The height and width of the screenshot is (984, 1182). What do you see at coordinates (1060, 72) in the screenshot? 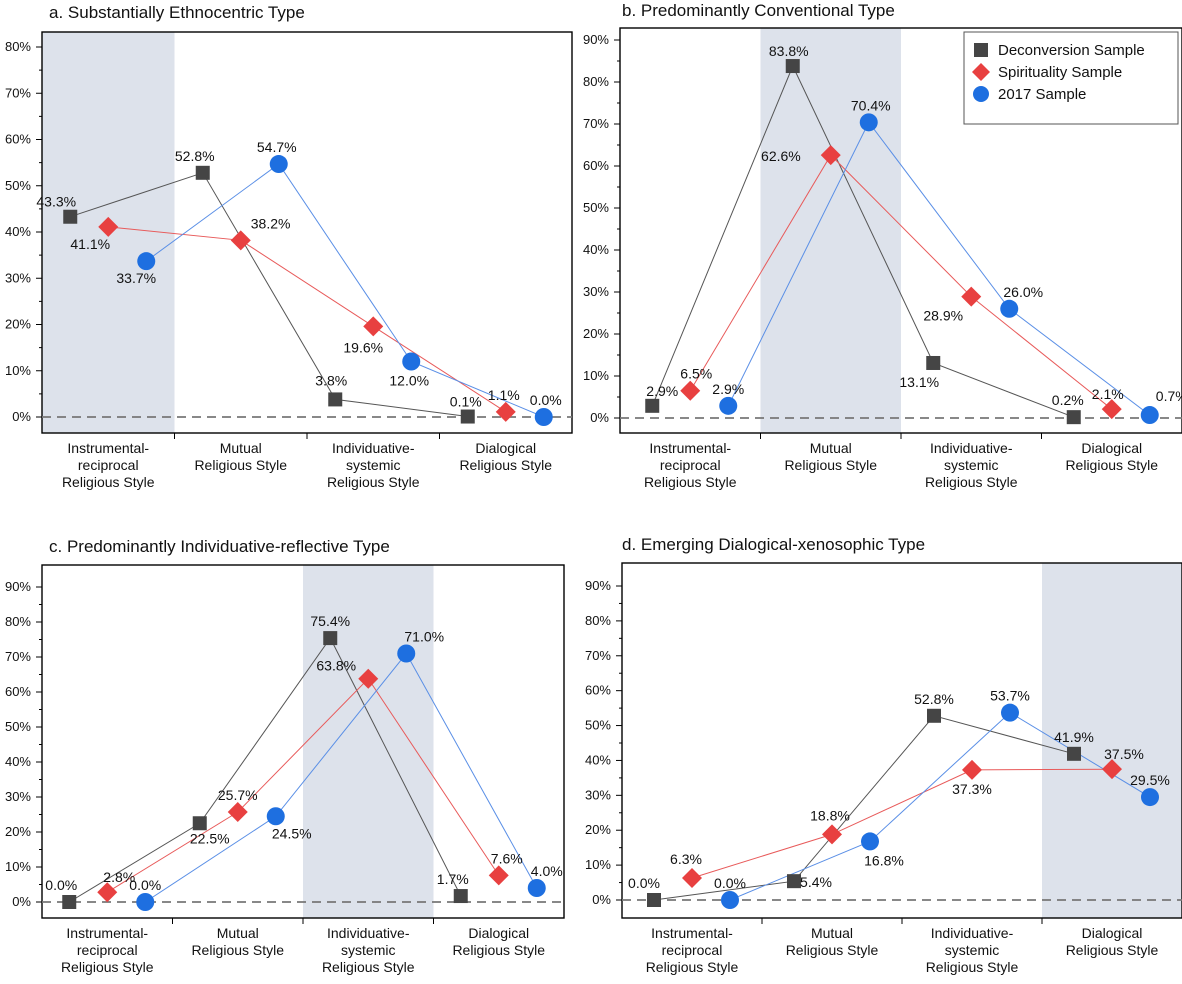
I see `legend-label: Spirituality Sample` at bounding box center [1060, 72].